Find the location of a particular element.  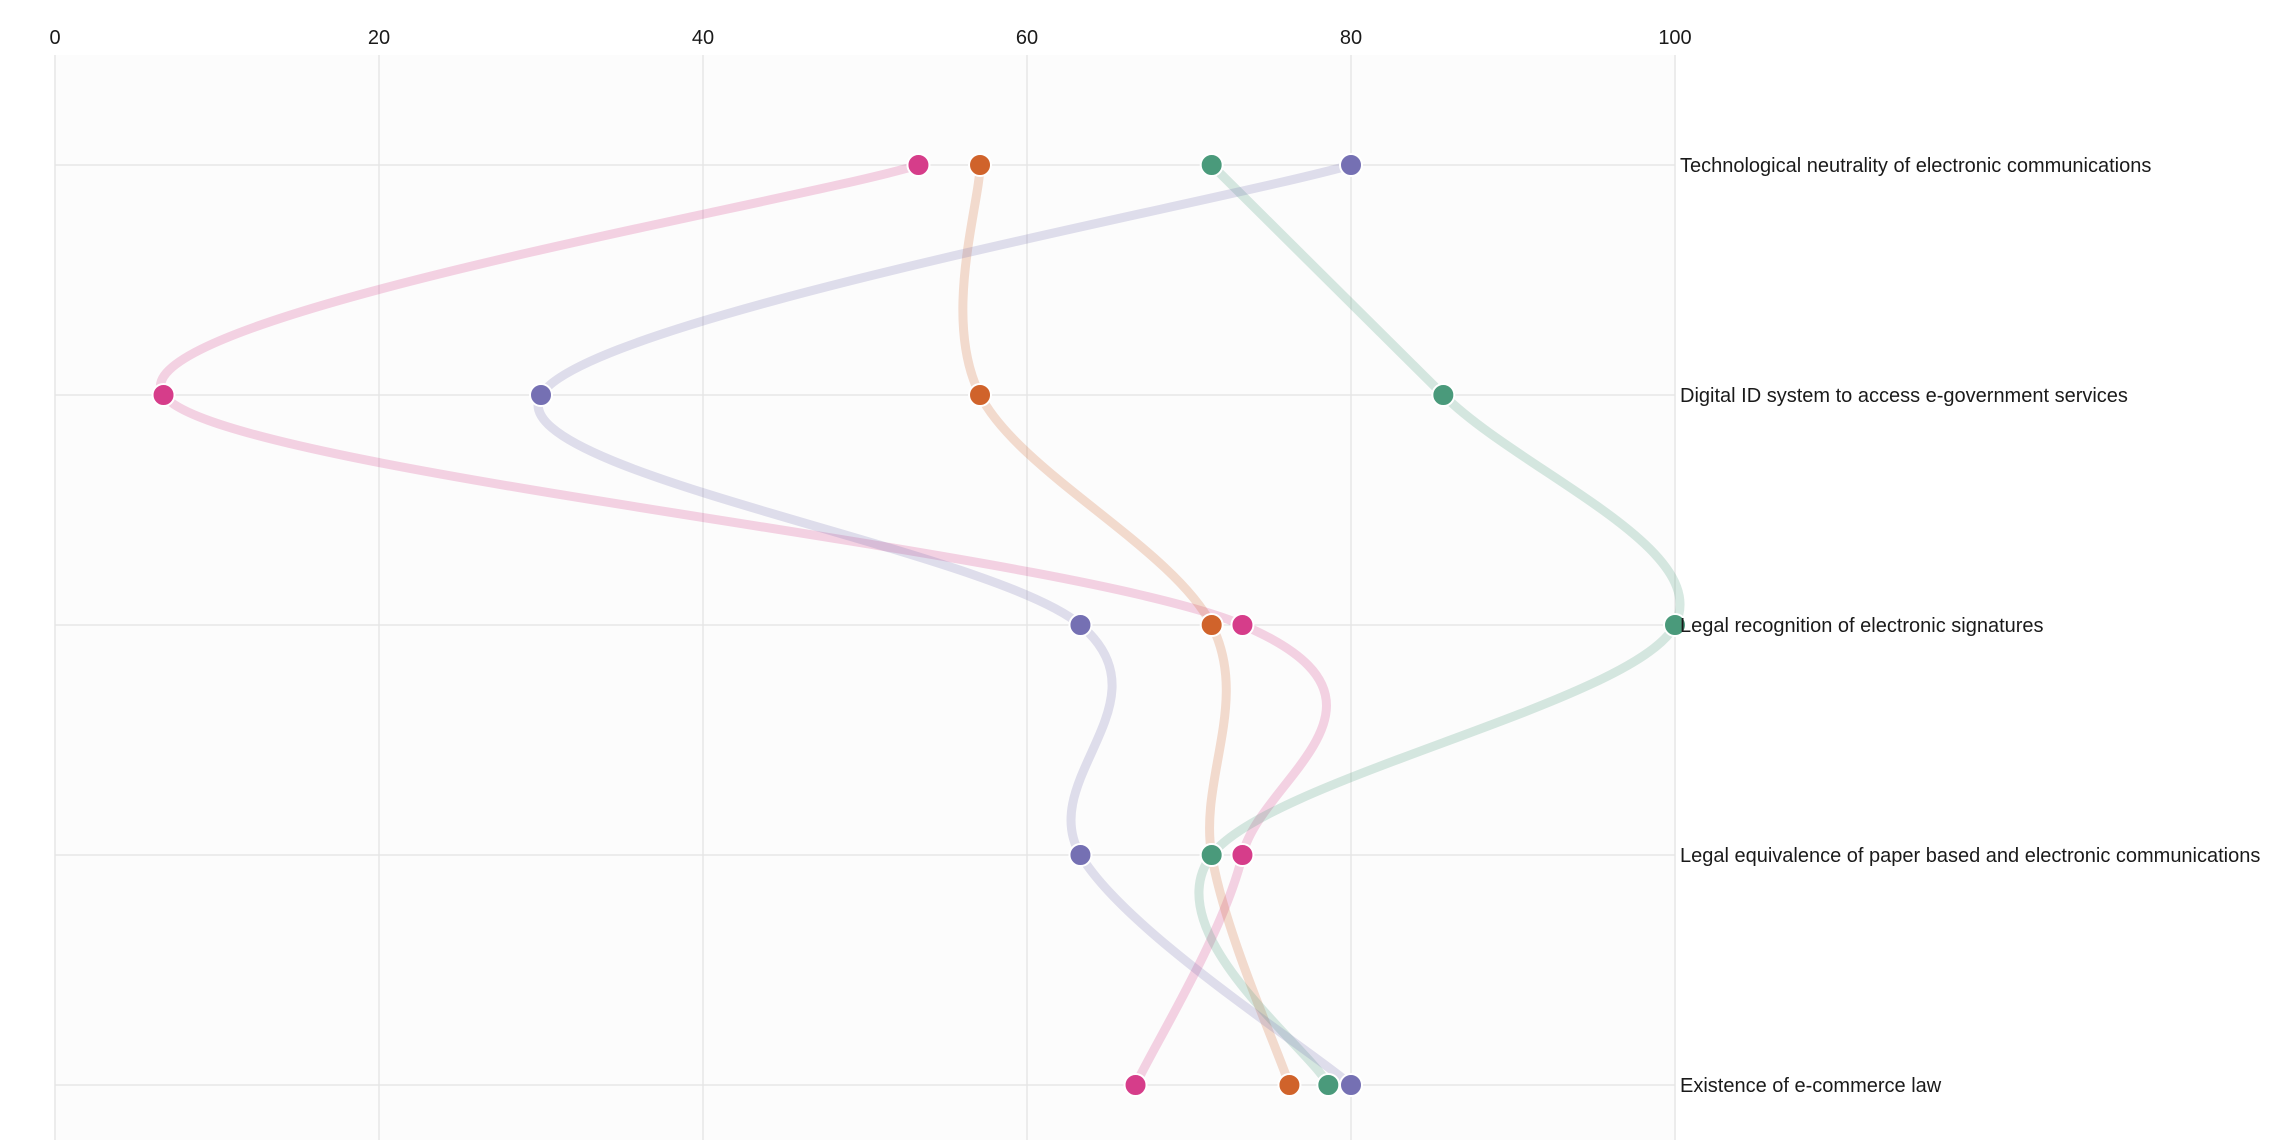

category-label: Existence of e-commerce law is located at coordinates (1811, 1086).